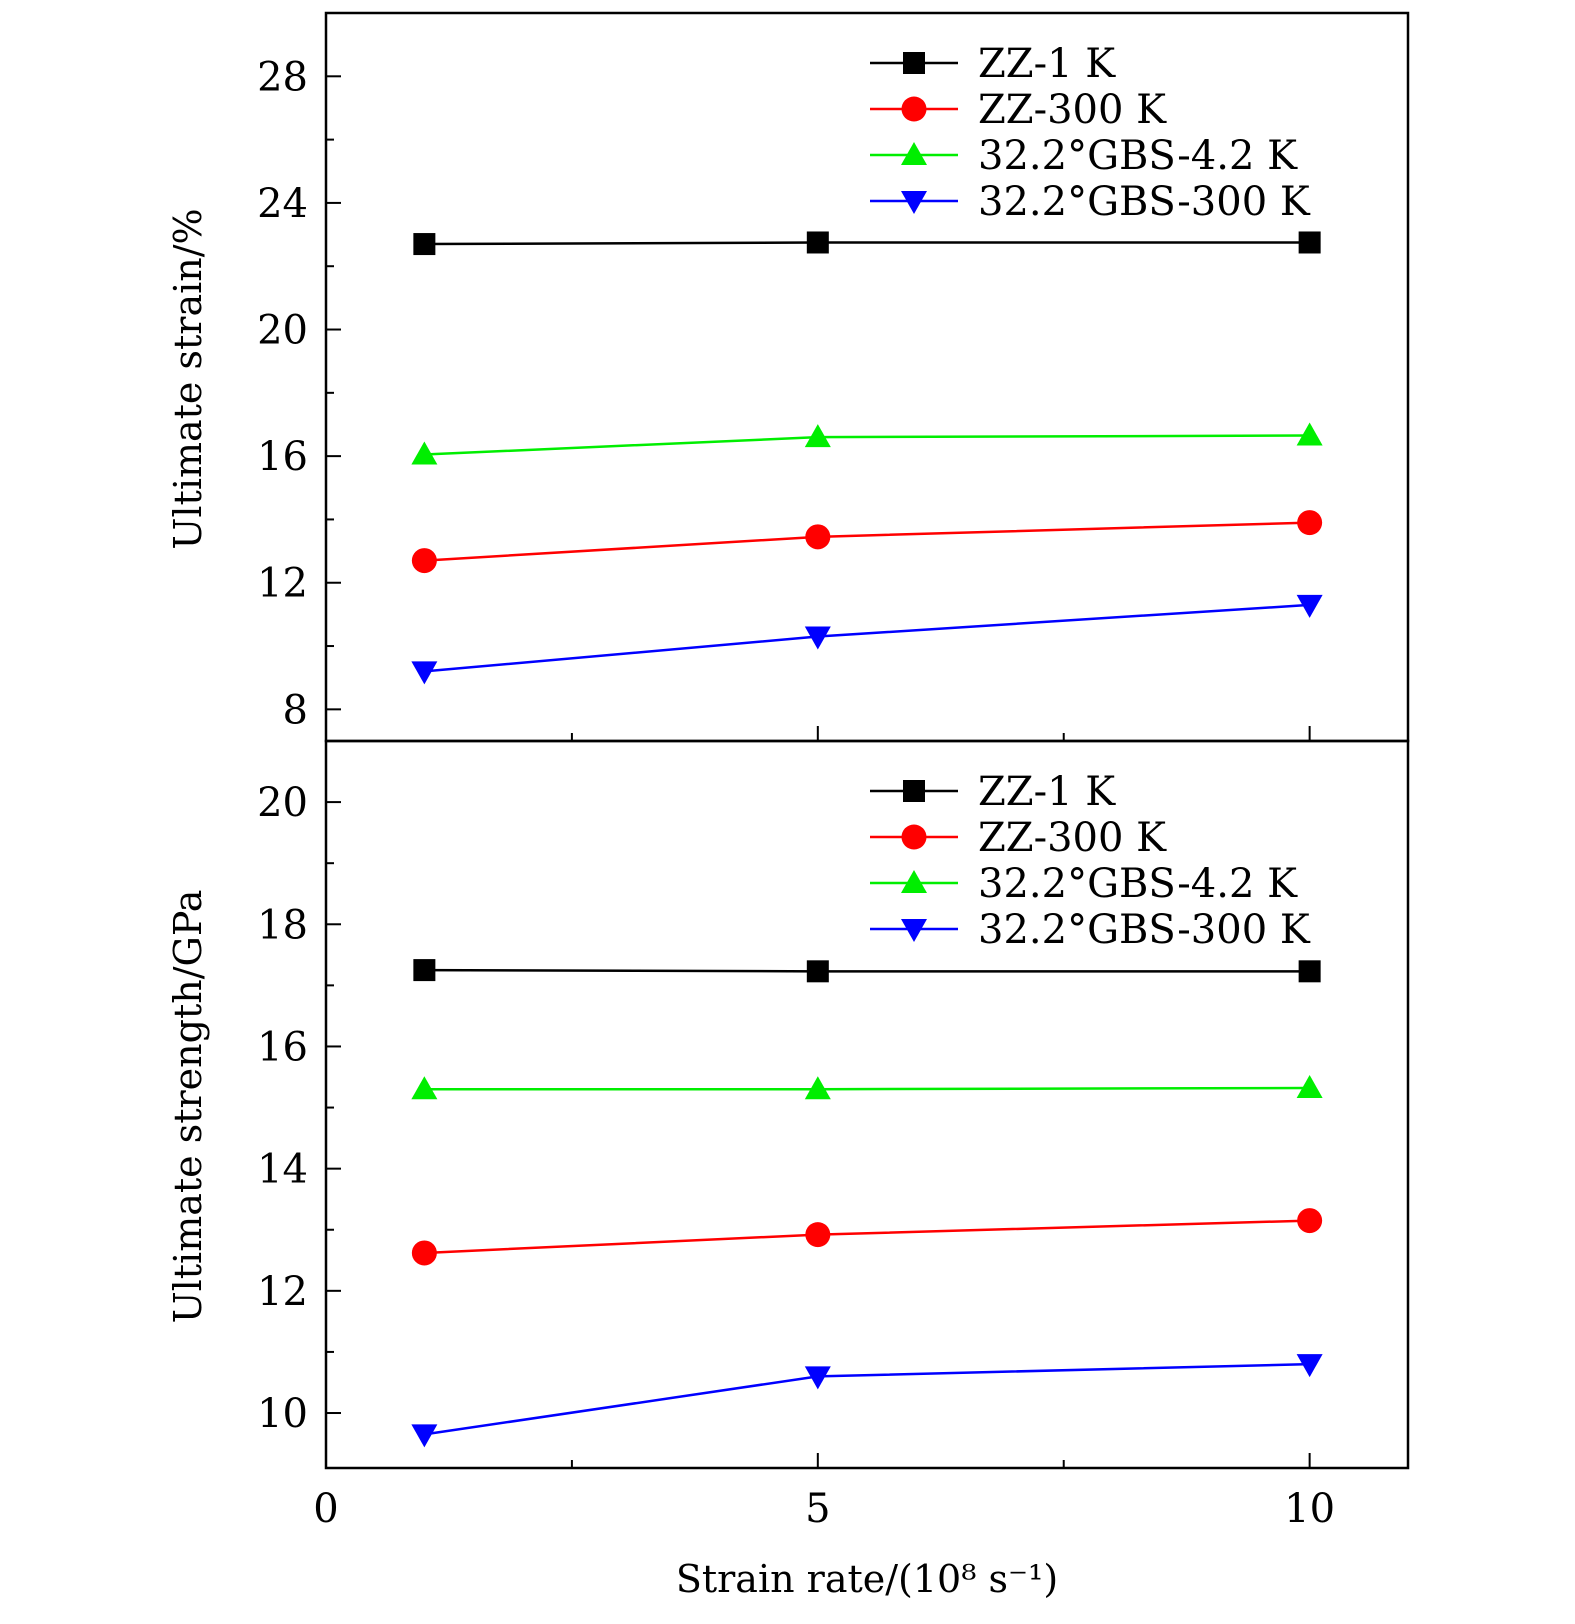 The width and height of the screenshot is (1575, 1624). What do you see at coordinates (282, 77) in the screenshot?
I see `y-tick-label: 28` at bounding box center [282, 77].